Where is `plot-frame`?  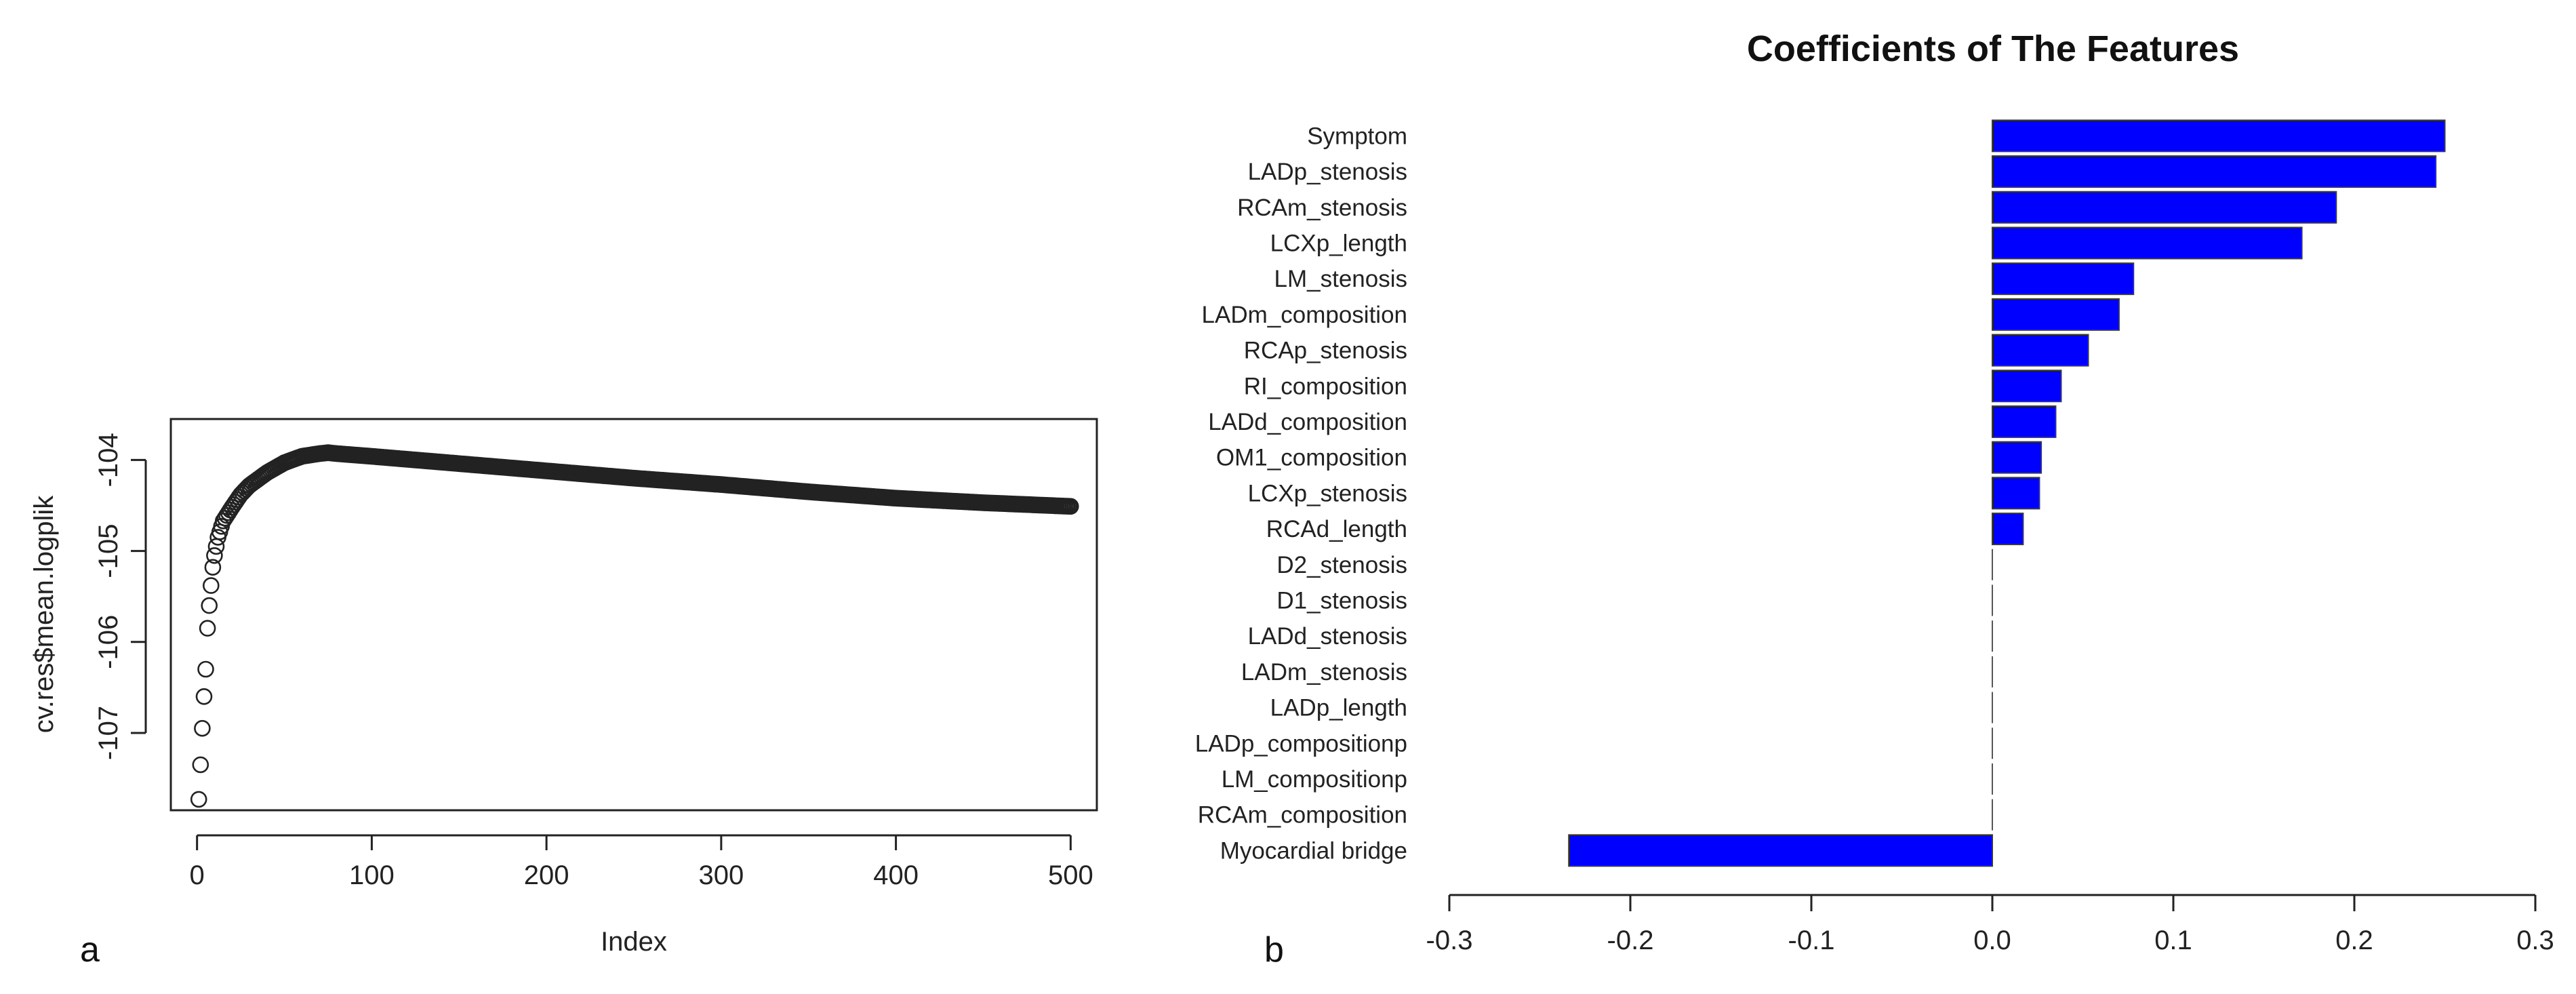 plot-frame is located at coordinates (633, 615).